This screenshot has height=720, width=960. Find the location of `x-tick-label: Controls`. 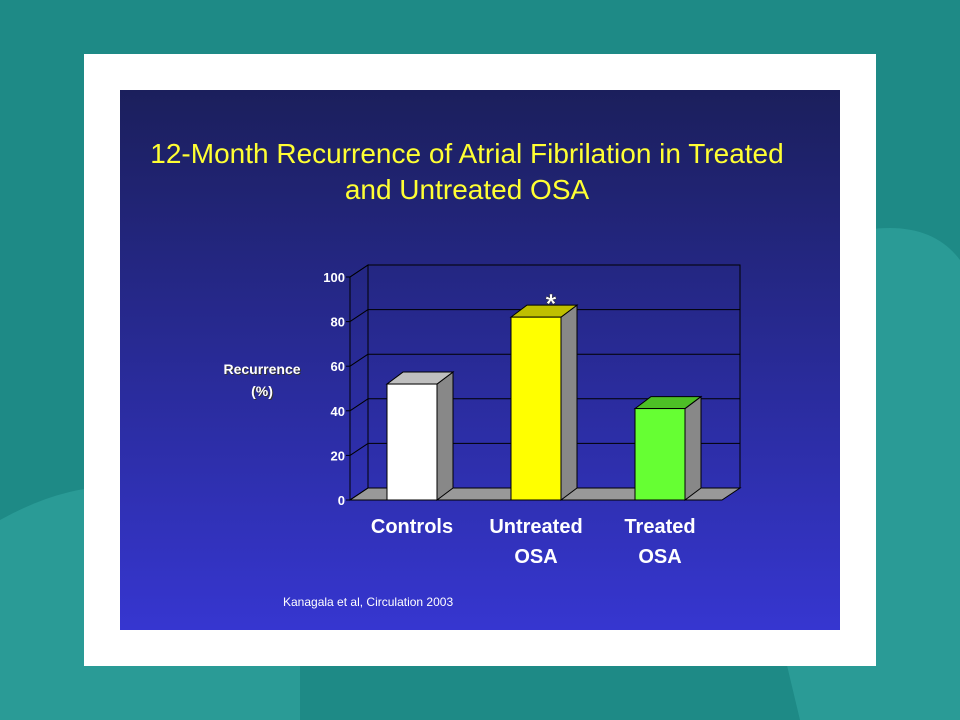

x-tick-label: Controls is located at coordinates (412, 527).